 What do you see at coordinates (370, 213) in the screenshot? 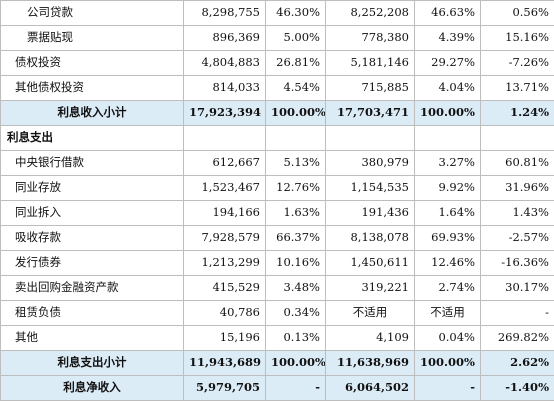
I see `prior-period-amount: 191,436` at bounding box center [370, 213].